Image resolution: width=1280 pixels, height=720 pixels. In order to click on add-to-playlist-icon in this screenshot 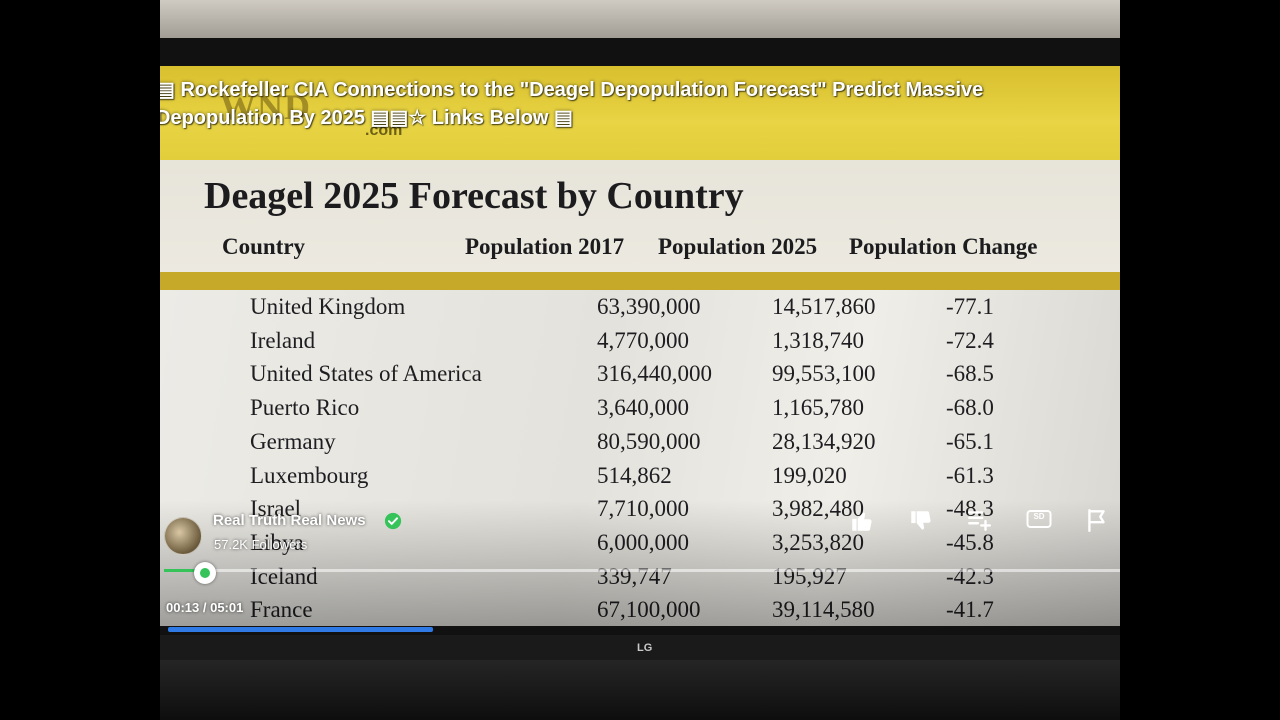, I will do `click(979, 520)`.